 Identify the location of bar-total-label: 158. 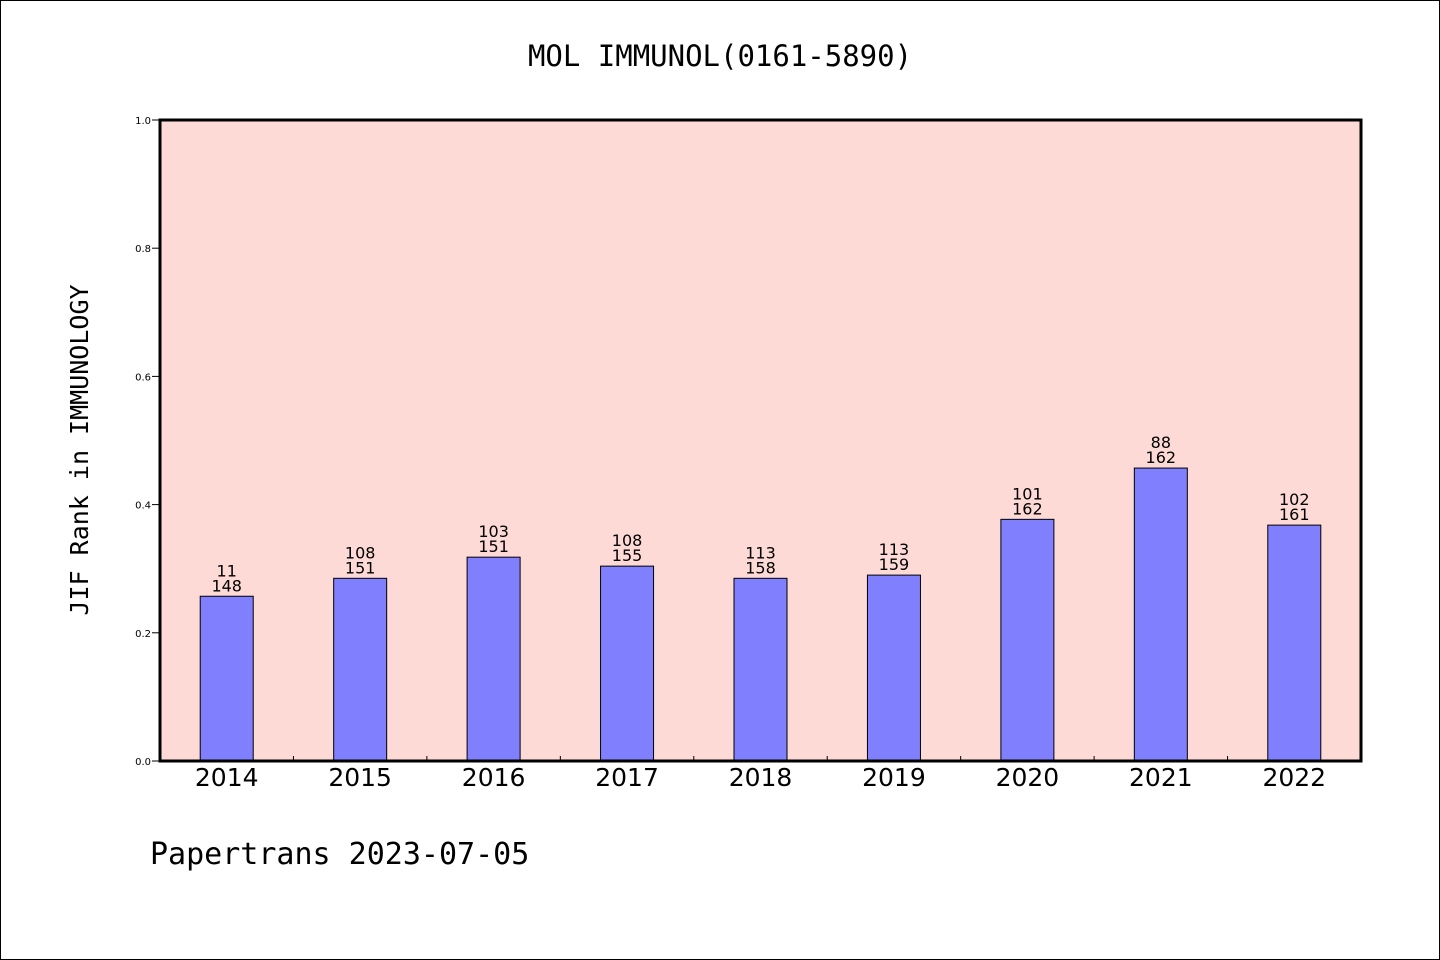
(760, 567).